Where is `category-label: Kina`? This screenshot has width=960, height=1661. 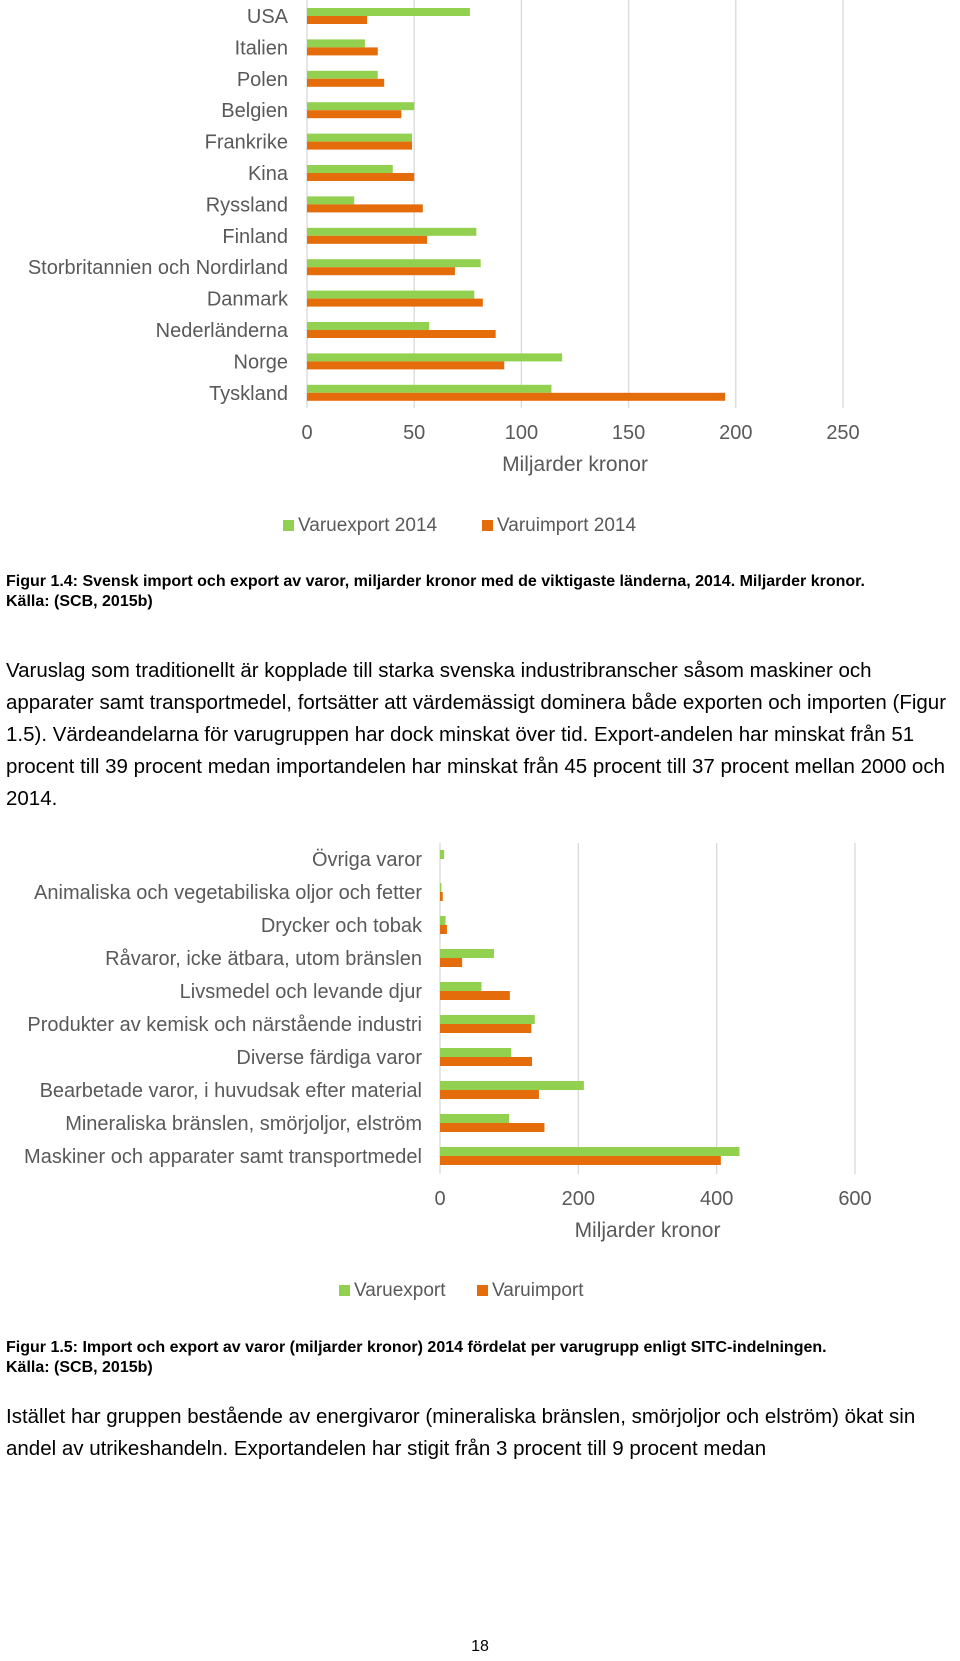 category-label: Kina is located at coordinates (268, 174).